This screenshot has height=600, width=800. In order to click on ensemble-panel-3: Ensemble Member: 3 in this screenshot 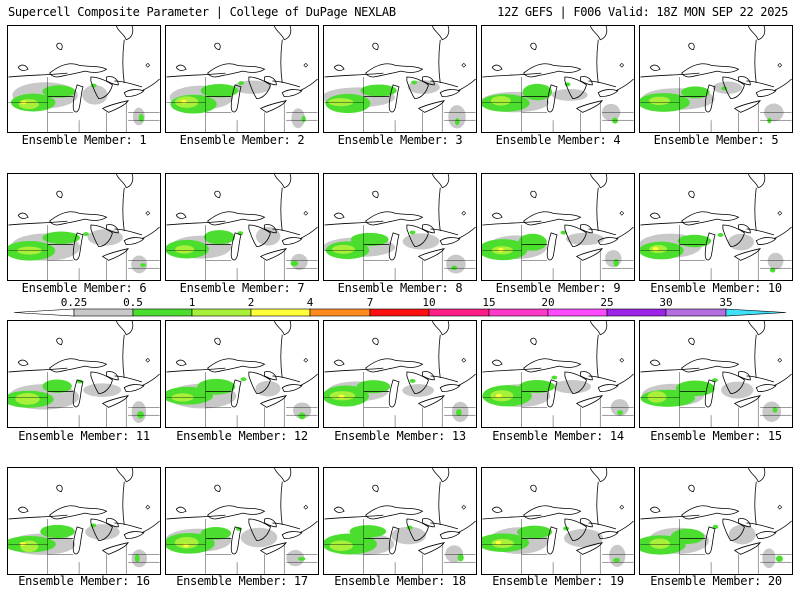, I will do `click(400, 86)`.